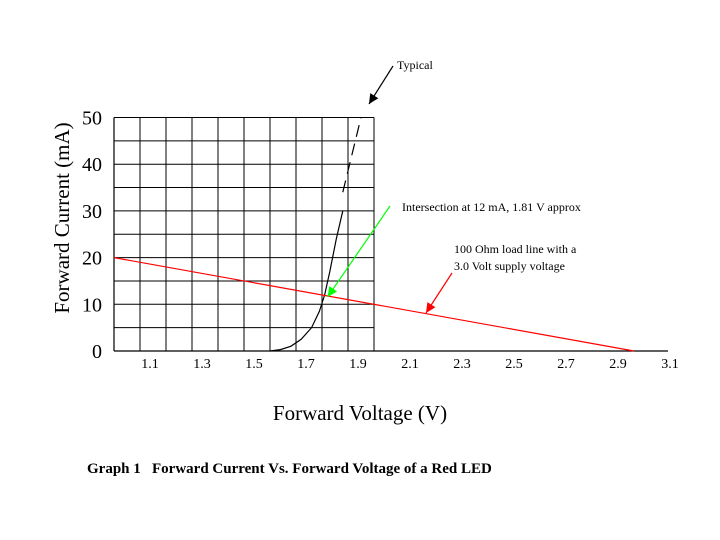 The image size is (720, 540). Describe the element at coordinates (514, 364) in the screenshot. I see `x-tick-label: 2.5` at that location.